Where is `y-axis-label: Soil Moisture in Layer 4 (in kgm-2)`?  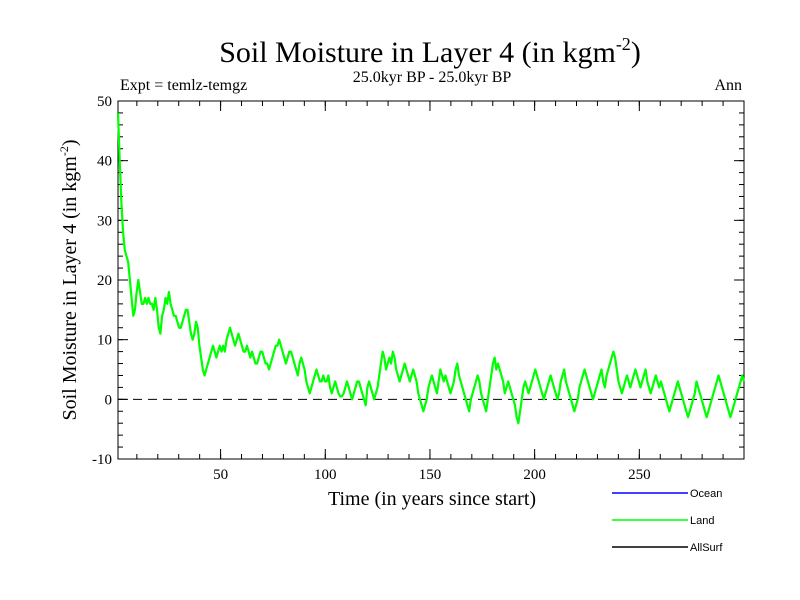 y-axis-label: Soil Moisture in Layer 4 (in kgm-2) is located at coordinates (69, 279).